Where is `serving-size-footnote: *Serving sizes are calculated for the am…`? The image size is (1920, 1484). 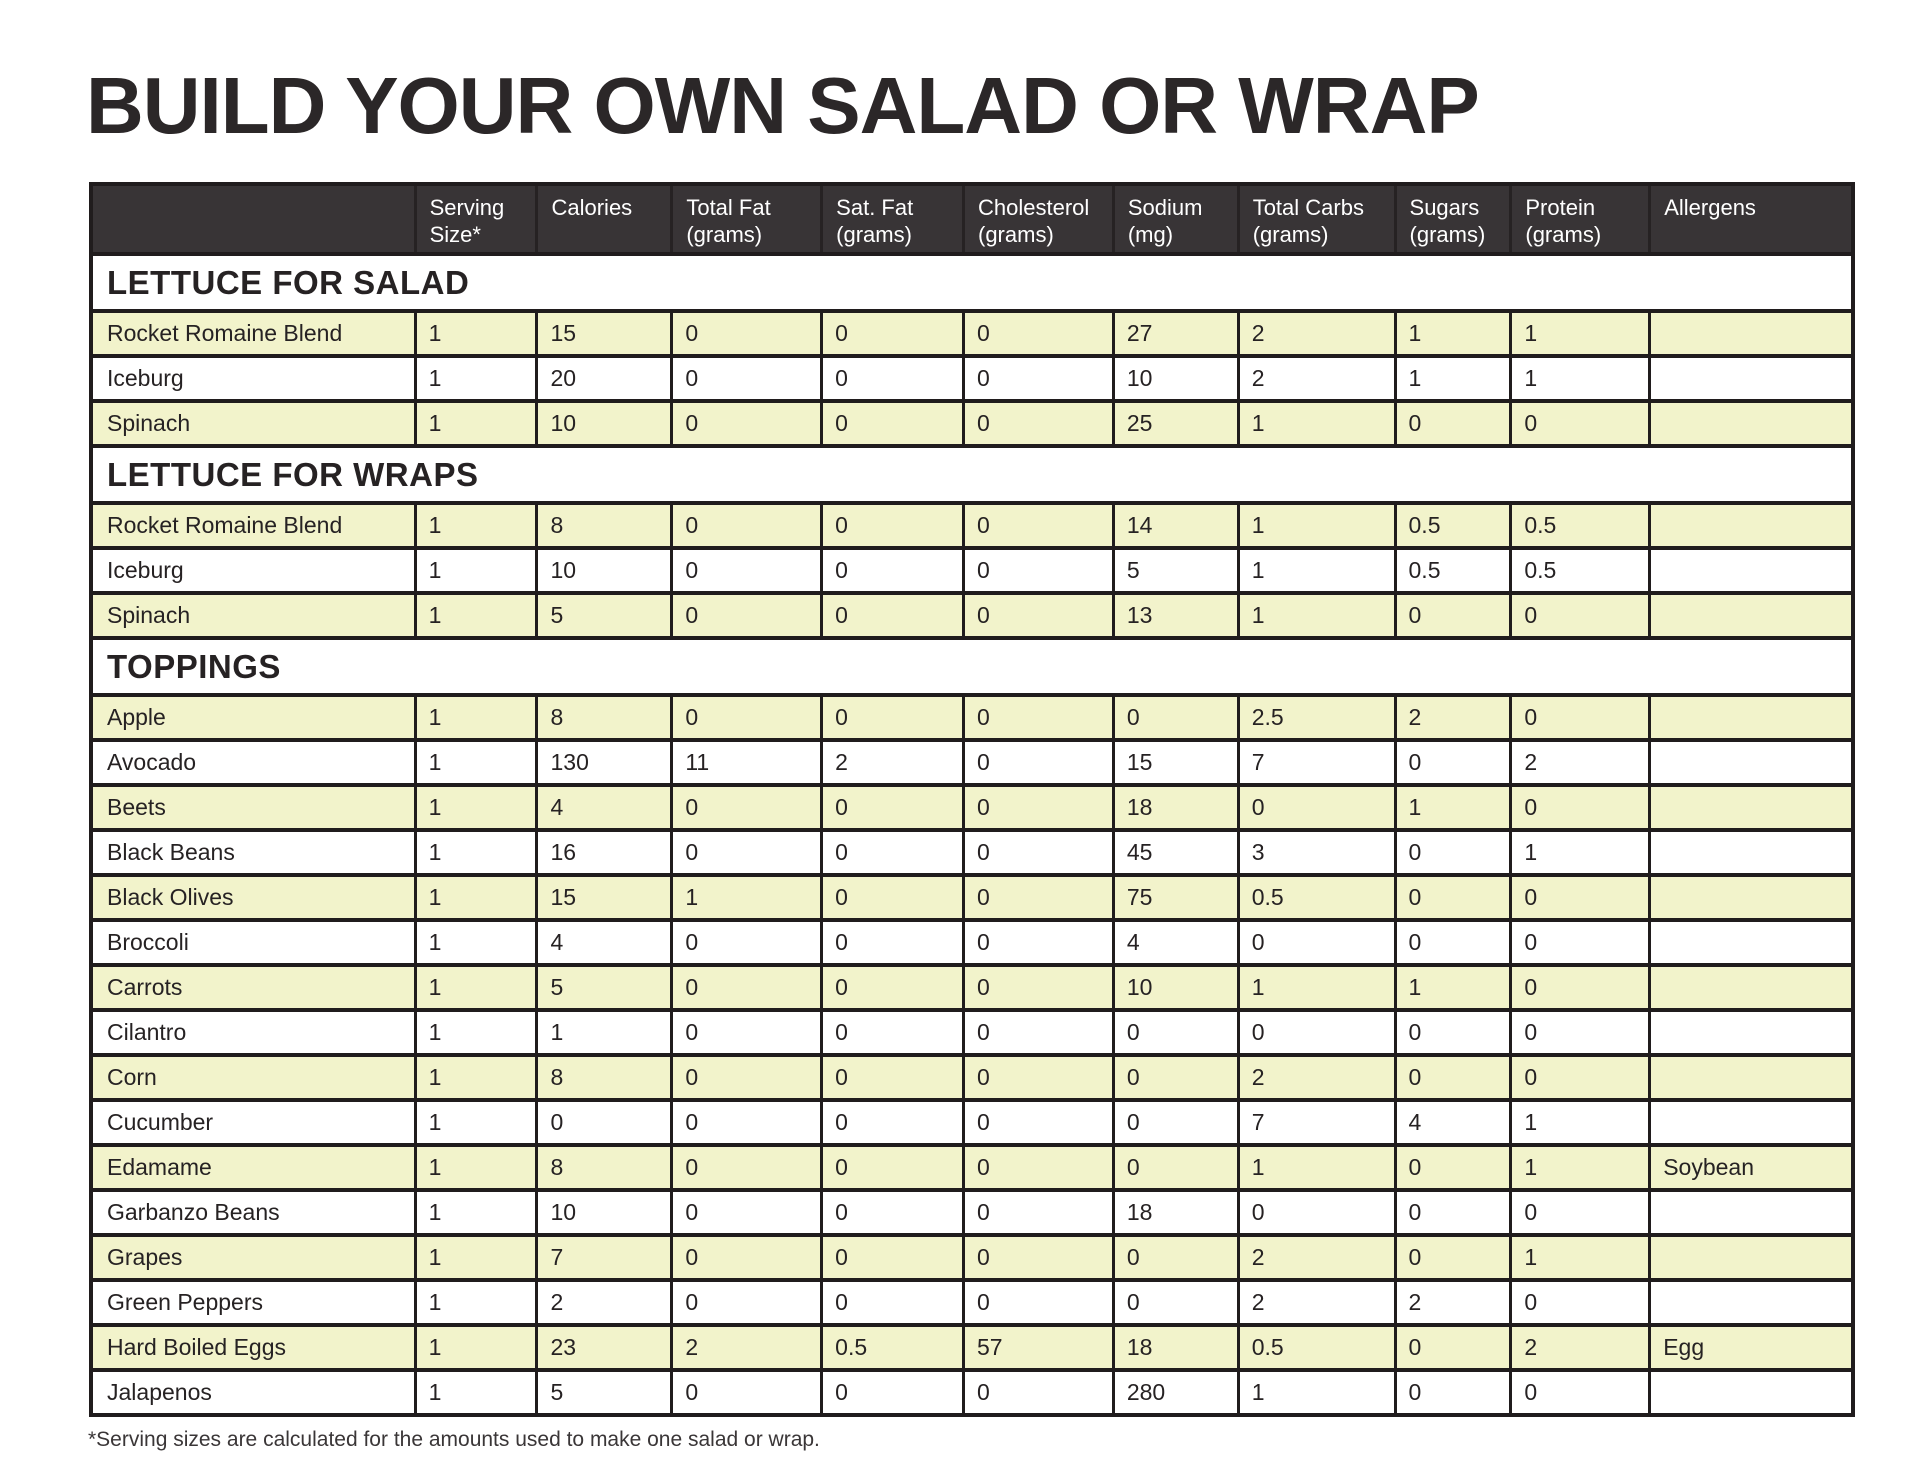 serving-size-footnote: *Serving sizes are calculated for the am… is located at coordinates (454, 1439).